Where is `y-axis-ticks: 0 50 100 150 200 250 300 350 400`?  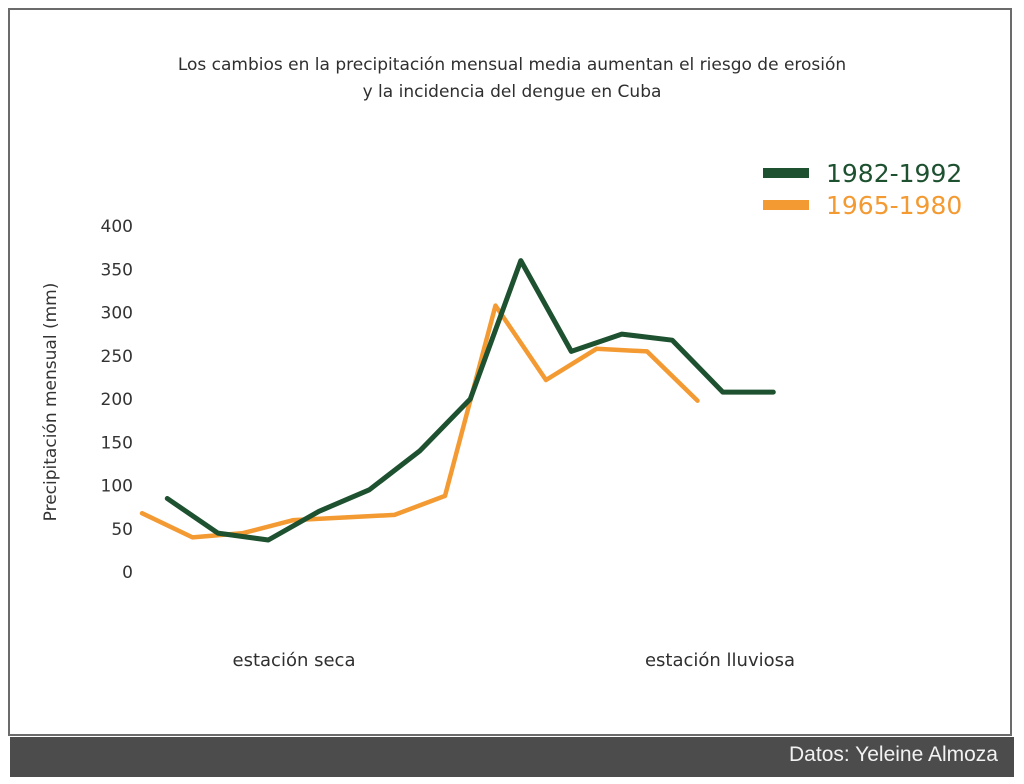
y-axis-ticks: 0 50 100 150 200 250 300 350 400 is located at coordinates (117, 400).